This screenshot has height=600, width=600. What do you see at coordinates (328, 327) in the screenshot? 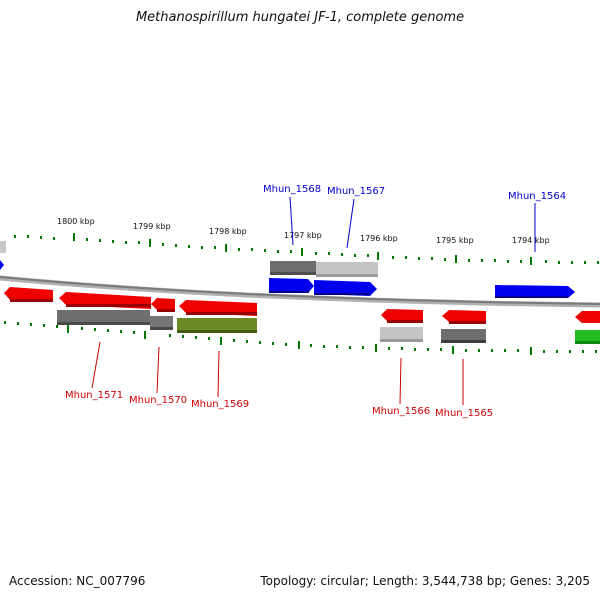
I see `feature-track-lower` at bounding box center [328, 327].